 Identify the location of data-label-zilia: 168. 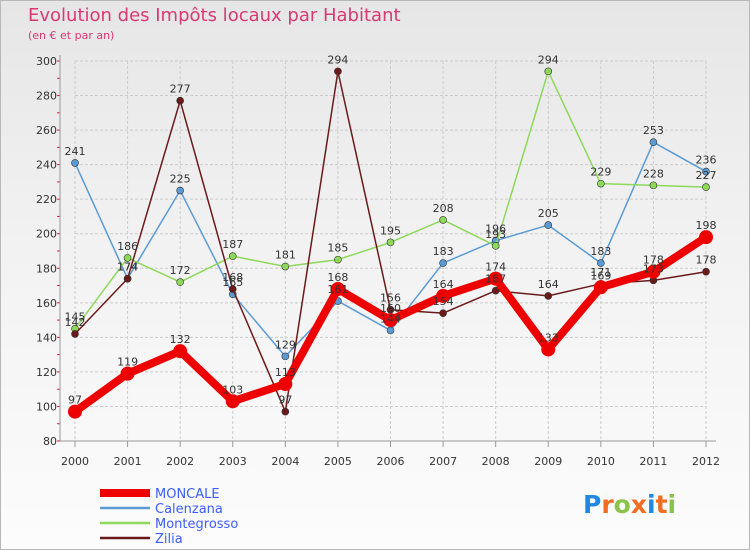
(232, 277).